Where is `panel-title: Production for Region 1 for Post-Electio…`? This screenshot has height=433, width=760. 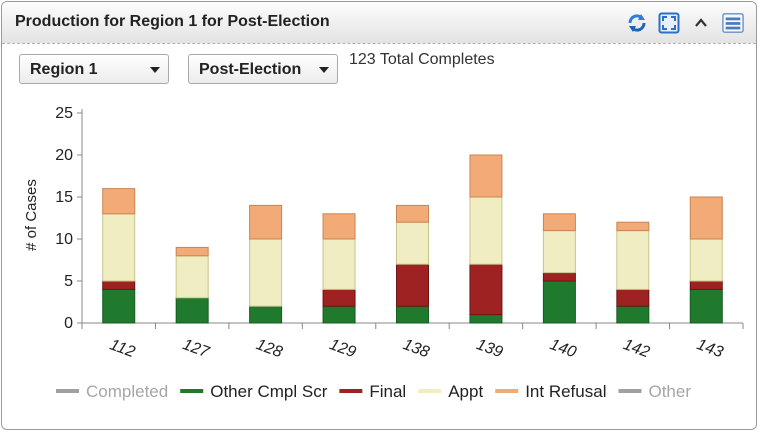 panel-title: Production for Region 1 for Post-Electio… is located at coordinates (172, 21).